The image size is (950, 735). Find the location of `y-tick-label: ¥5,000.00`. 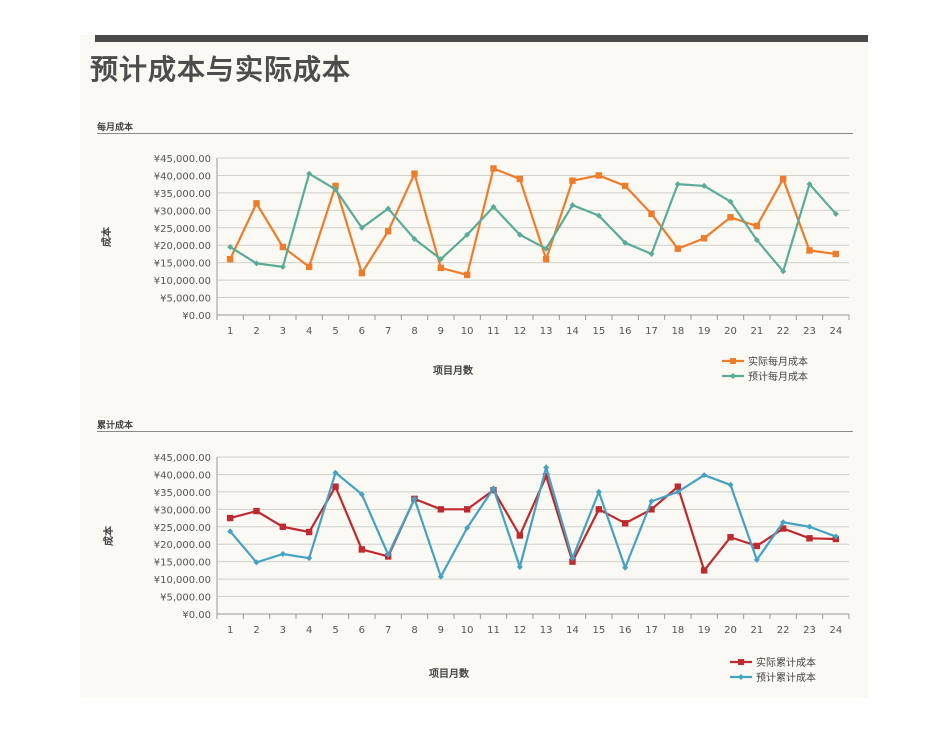

y-tick-label: ¥5,000.00 is located at coordinates (185, 598).